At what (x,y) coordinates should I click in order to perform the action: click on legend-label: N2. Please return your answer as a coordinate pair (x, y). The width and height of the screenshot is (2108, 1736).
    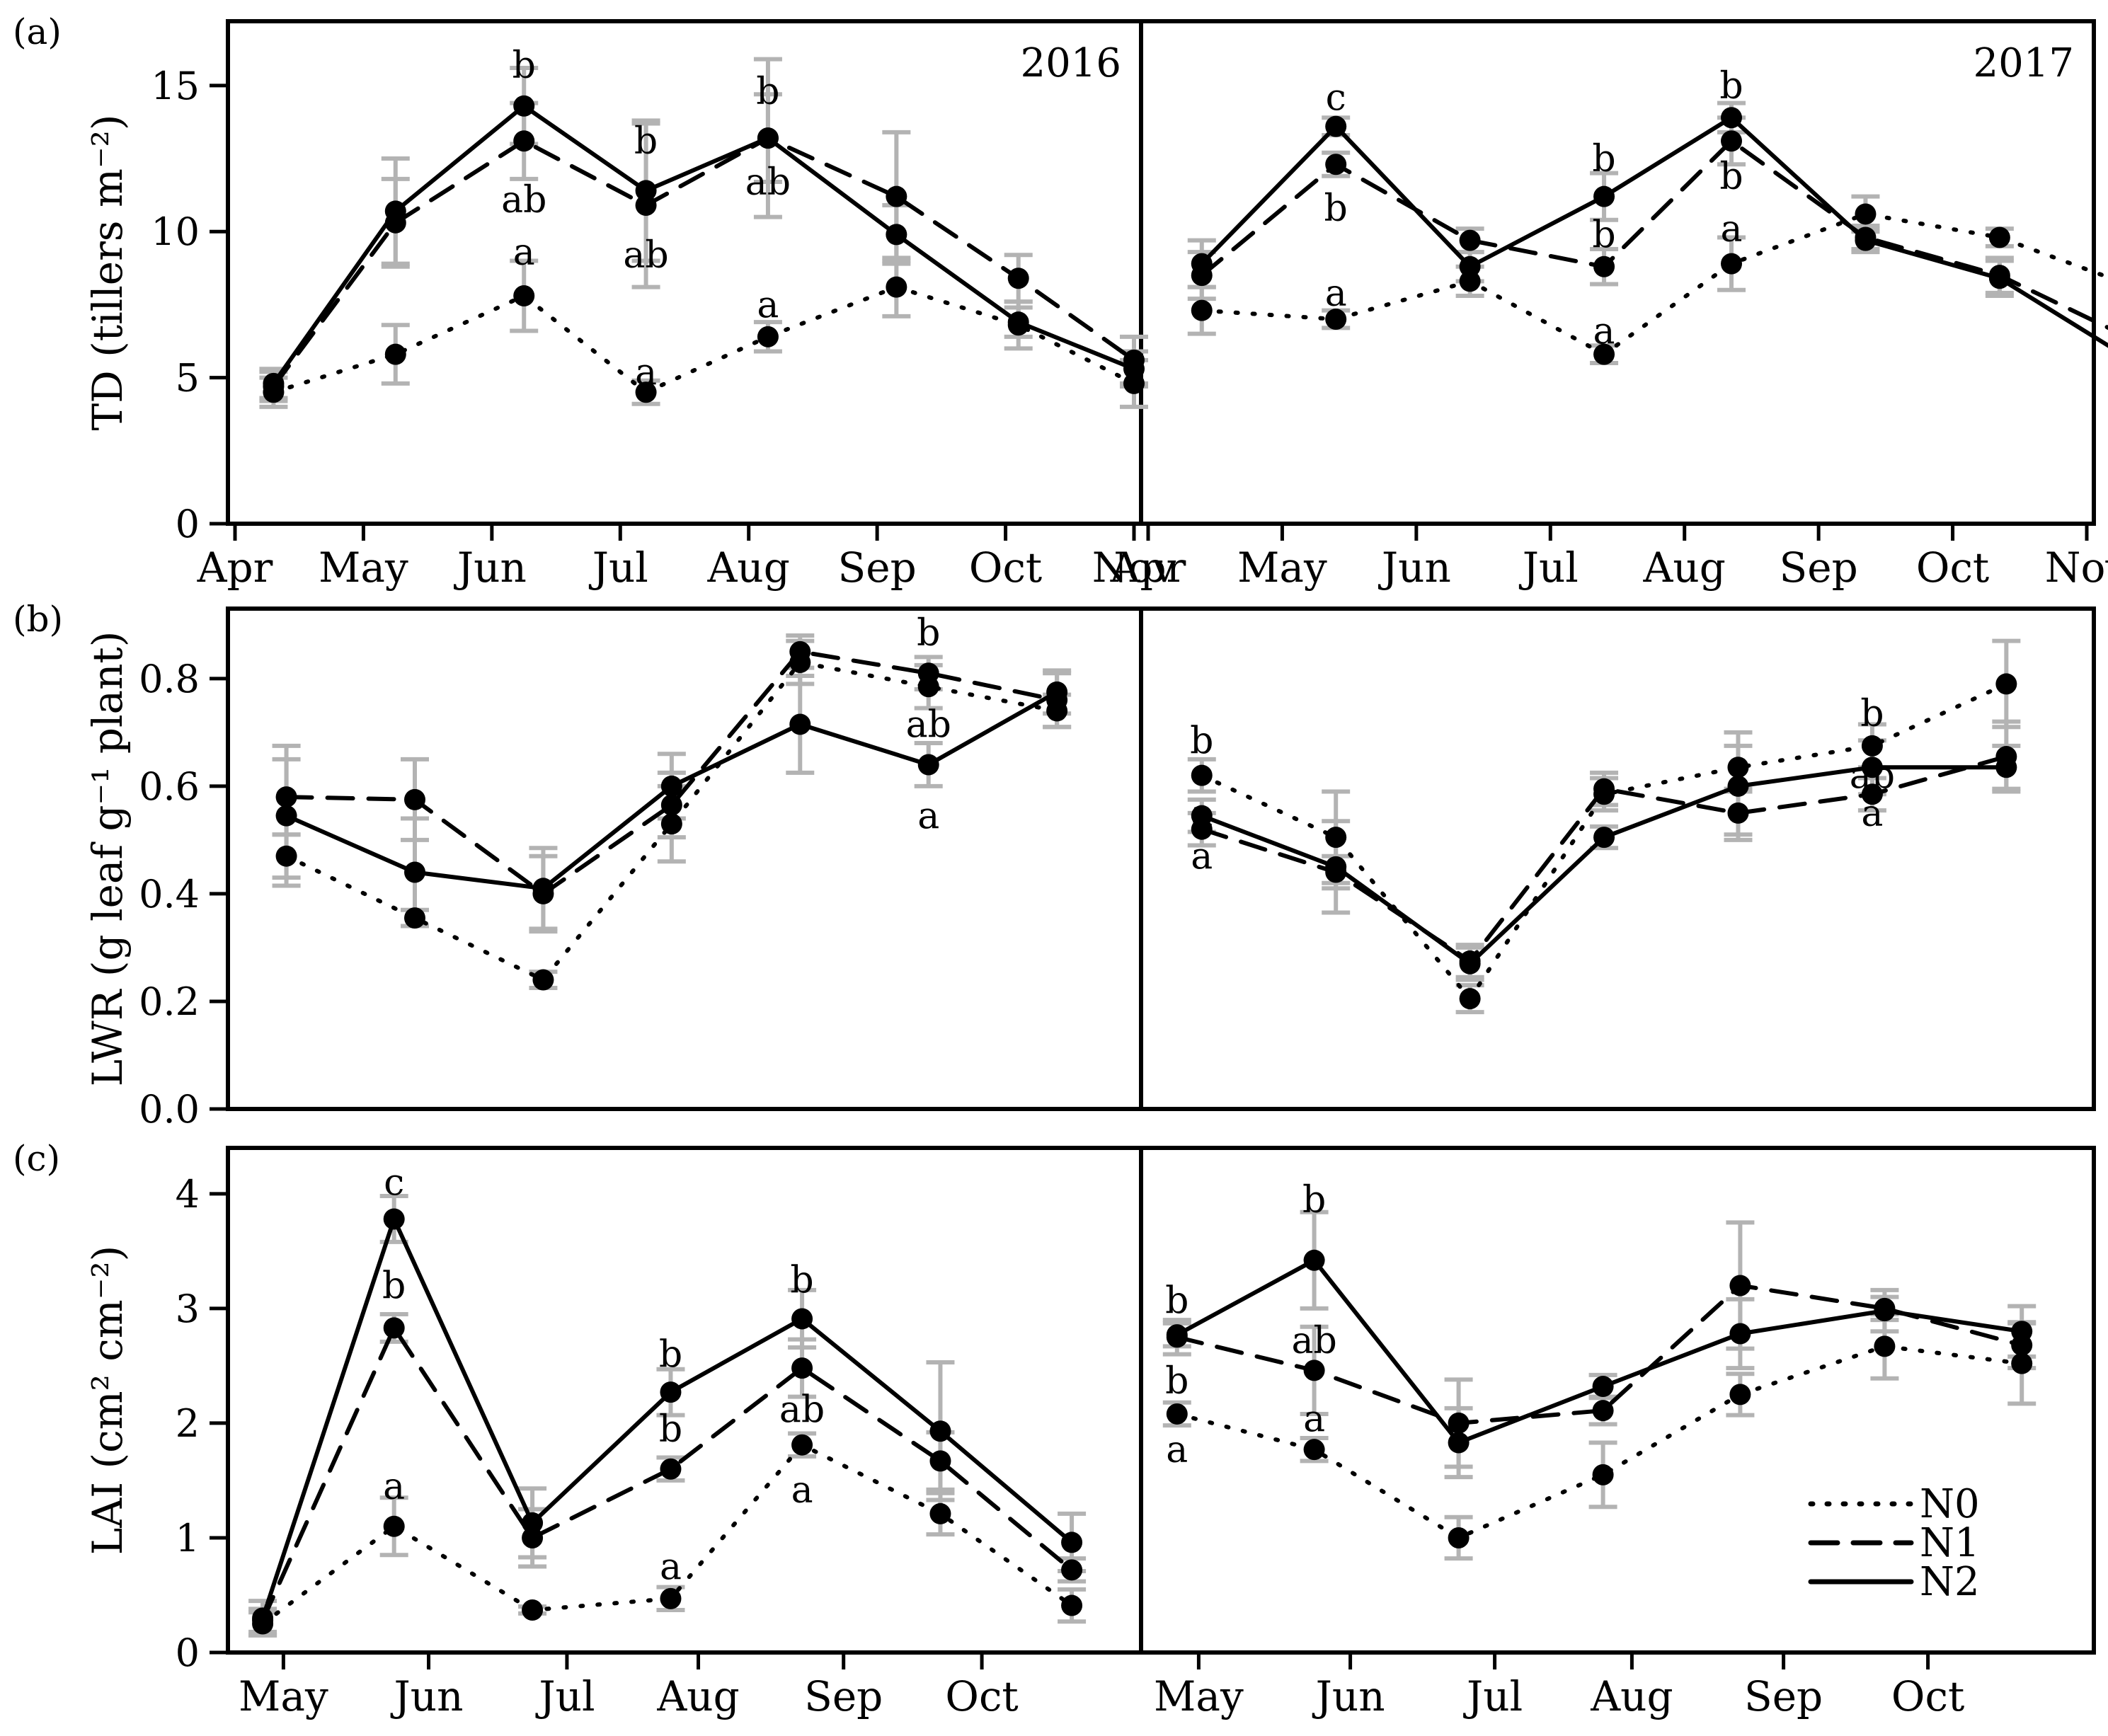
    Looking at the image, I should click on (1950, 1582).